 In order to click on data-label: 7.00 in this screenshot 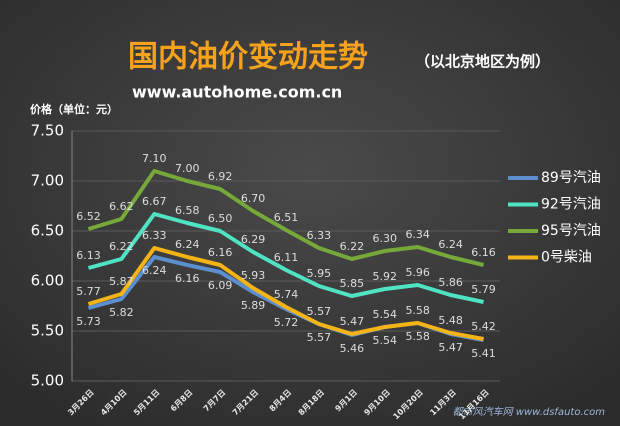, I will do `click(187, 168)`.